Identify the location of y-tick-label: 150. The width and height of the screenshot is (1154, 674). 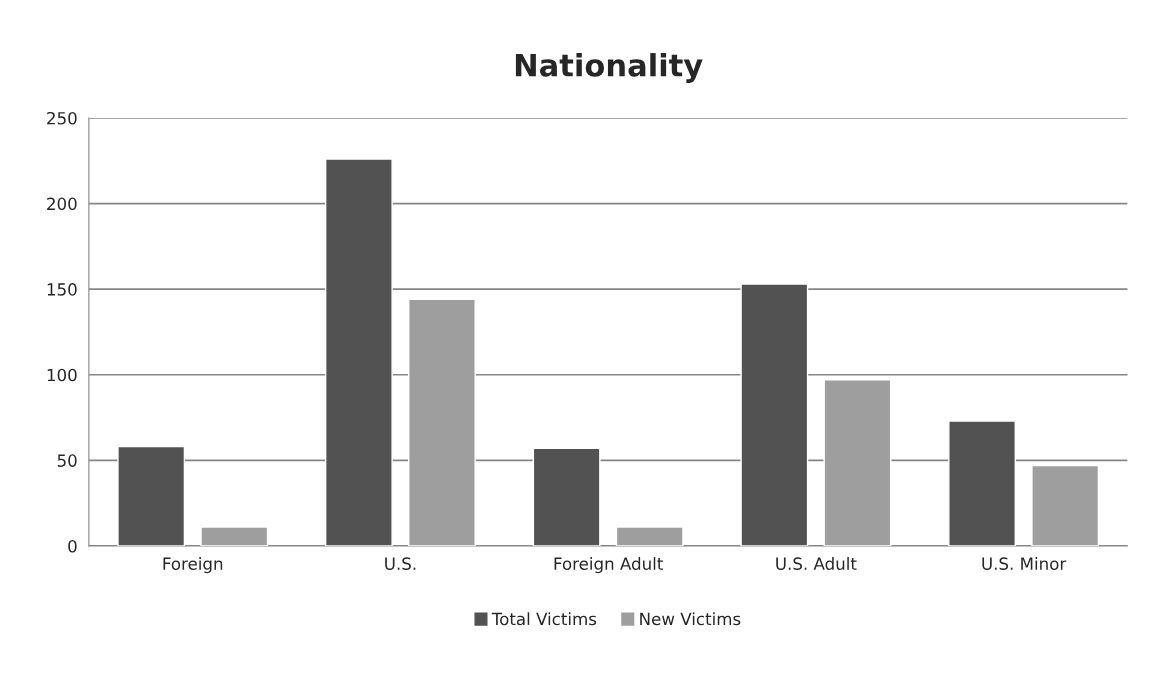
(62, 289).